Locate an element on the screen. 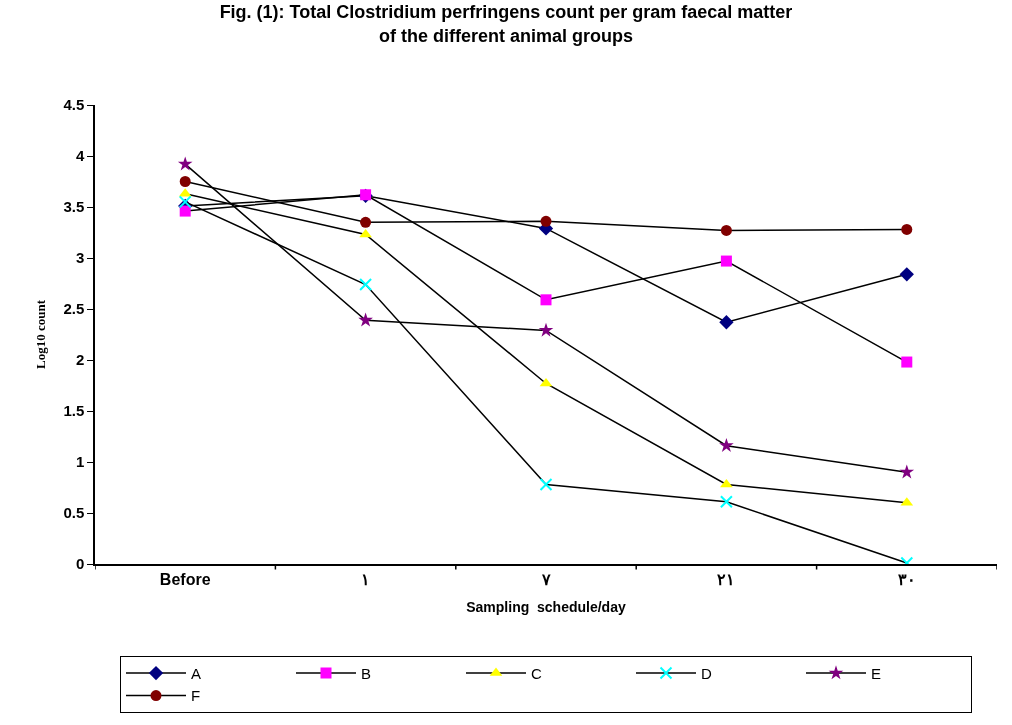 This screenshot has height=725, width=1012. legend-label: B is located at coordinates (366, 673).